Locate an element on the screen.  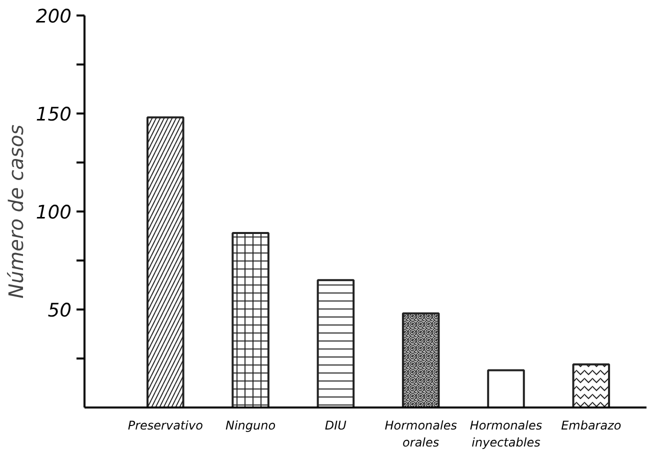
y-tick-label: 200 is located at coordinates (54, 17).